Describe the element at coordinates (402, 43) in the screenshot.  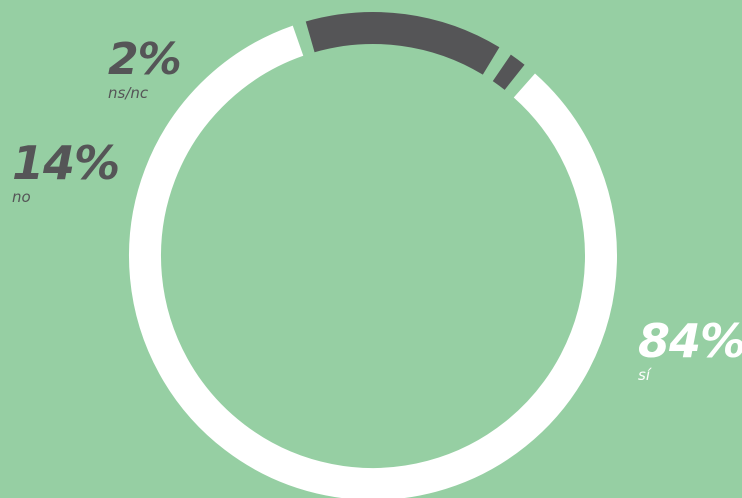
I see `donut-slice-no` at that location.